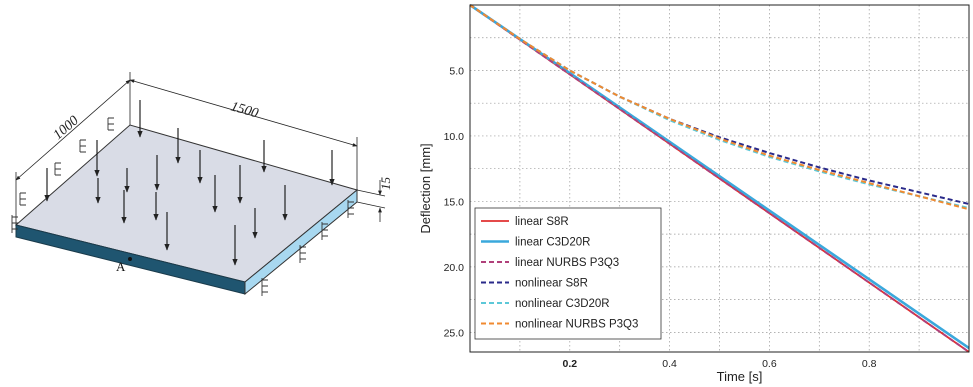 This screenshot has width=973, height=387. What do you see at coordinates (569, 364) in the screenshot?
I see `x-tick-label: 0.2` at bounding box center [569, 364].